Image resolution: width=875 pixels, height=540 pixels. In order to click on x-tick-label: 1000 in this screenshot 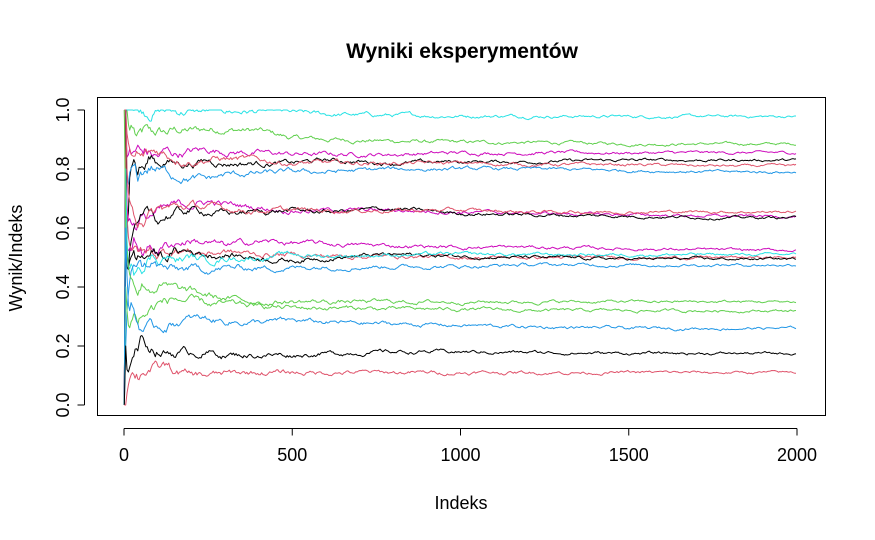, I will do `click(460, 455)`.